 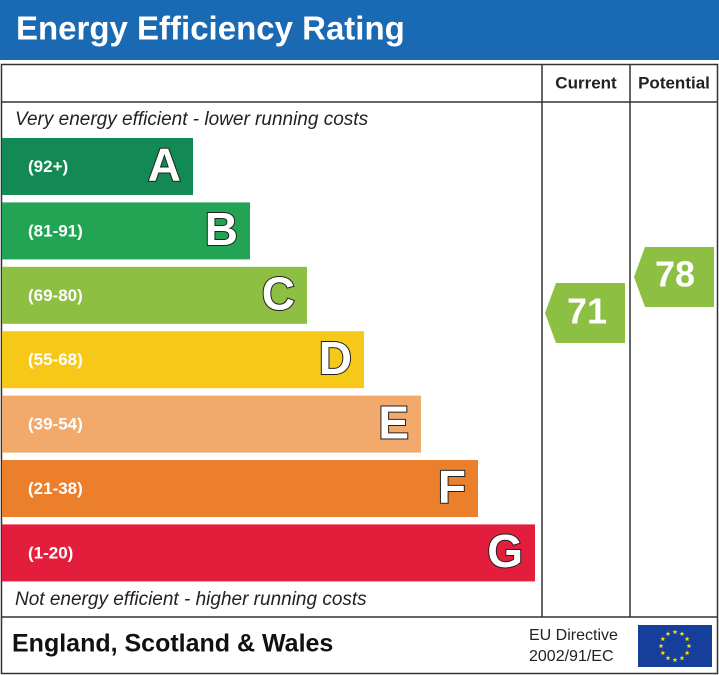 What do you see at coordinates (278, 293) in the screenshot?
I see `band-letter: C` at bounding box center [278, 293].